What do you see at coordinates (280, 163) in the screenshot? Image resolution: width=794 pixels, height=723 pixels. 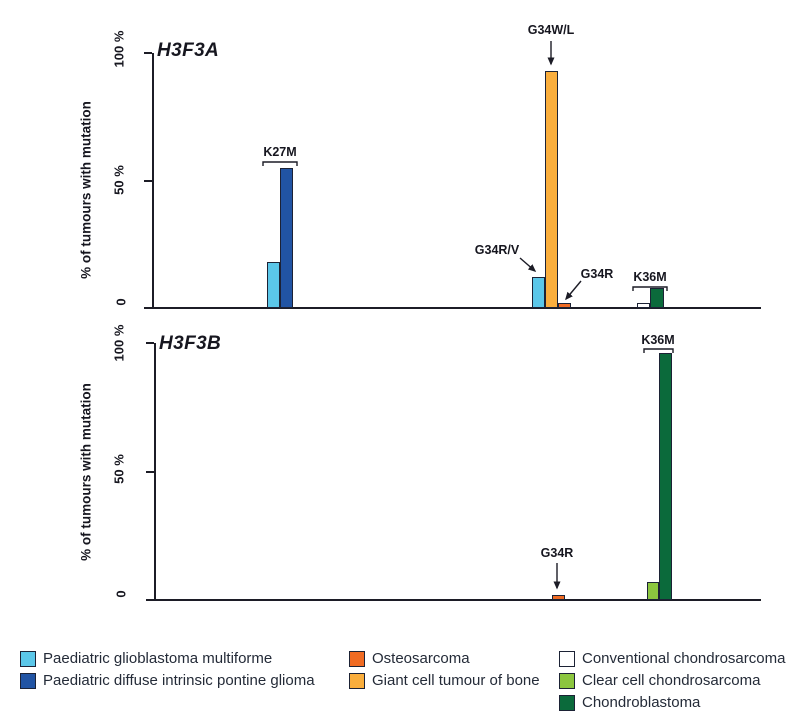 I see `bracket-k27m` at bounding box center [280, 163].